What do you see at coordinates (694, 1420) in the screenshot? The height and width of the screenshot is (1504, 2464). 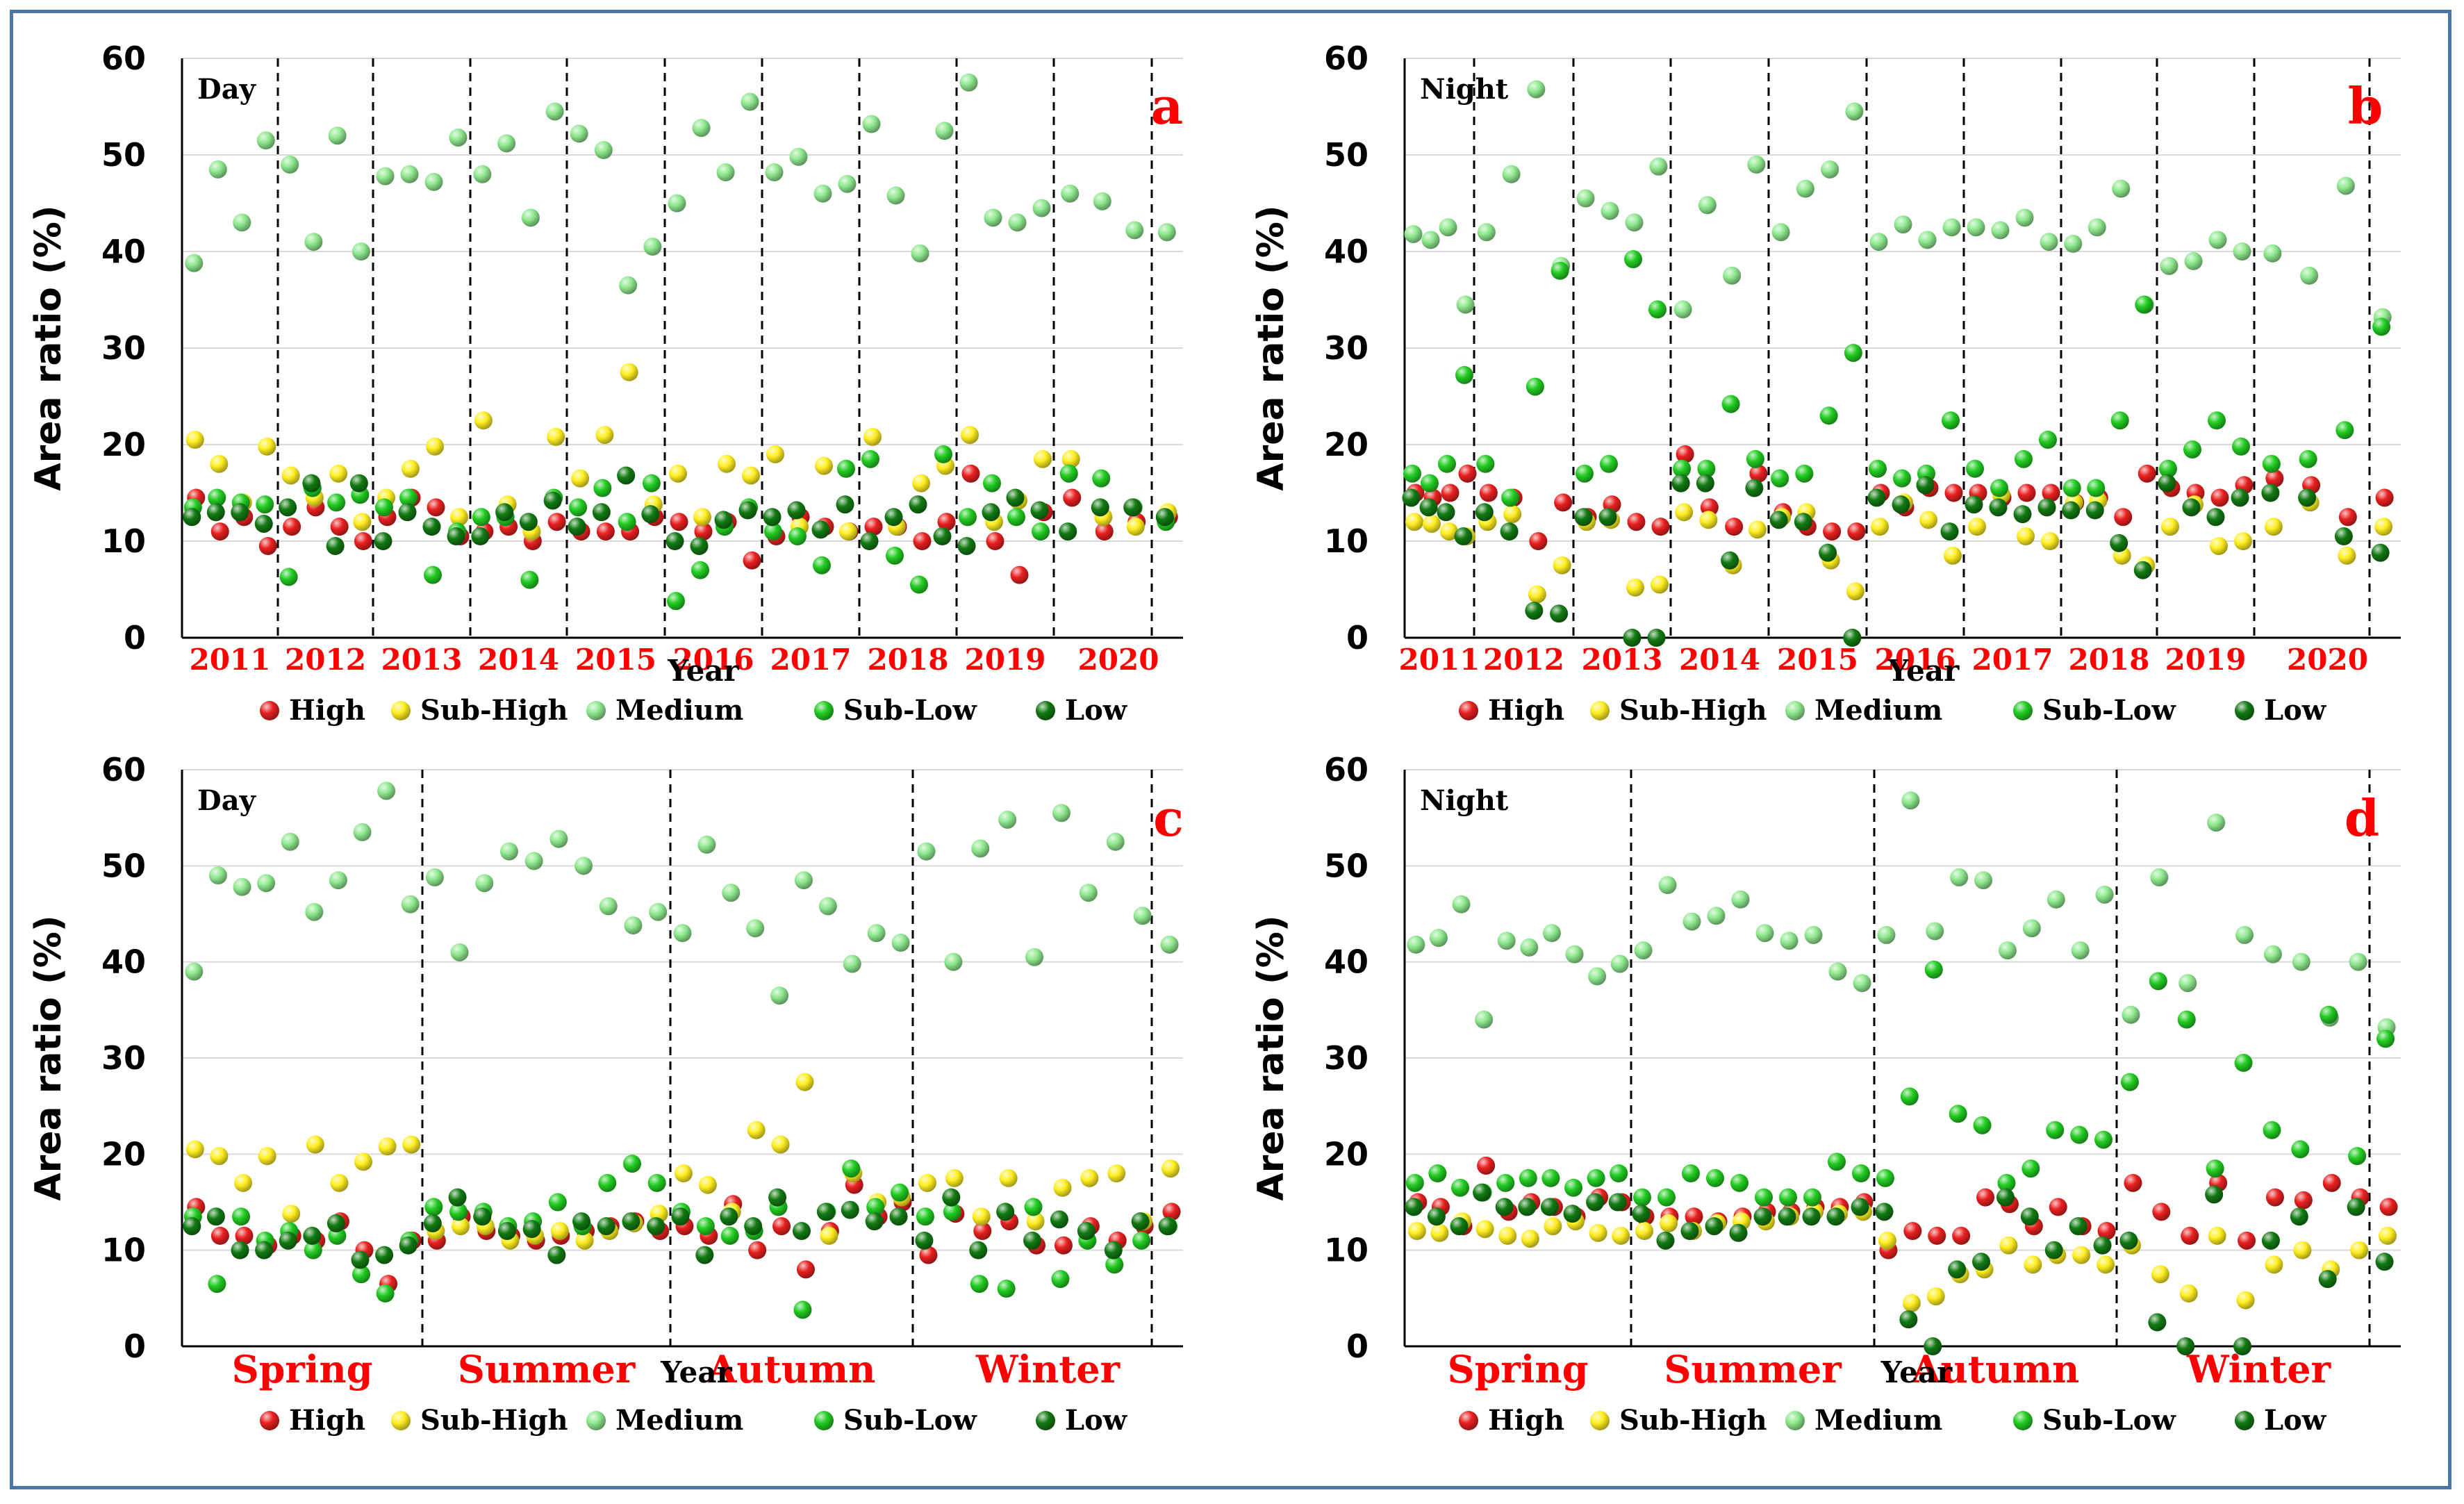 I see `panel-c-legend: High Sub-High Medium Sub-Low Low` at bounding box center [694, 1420].